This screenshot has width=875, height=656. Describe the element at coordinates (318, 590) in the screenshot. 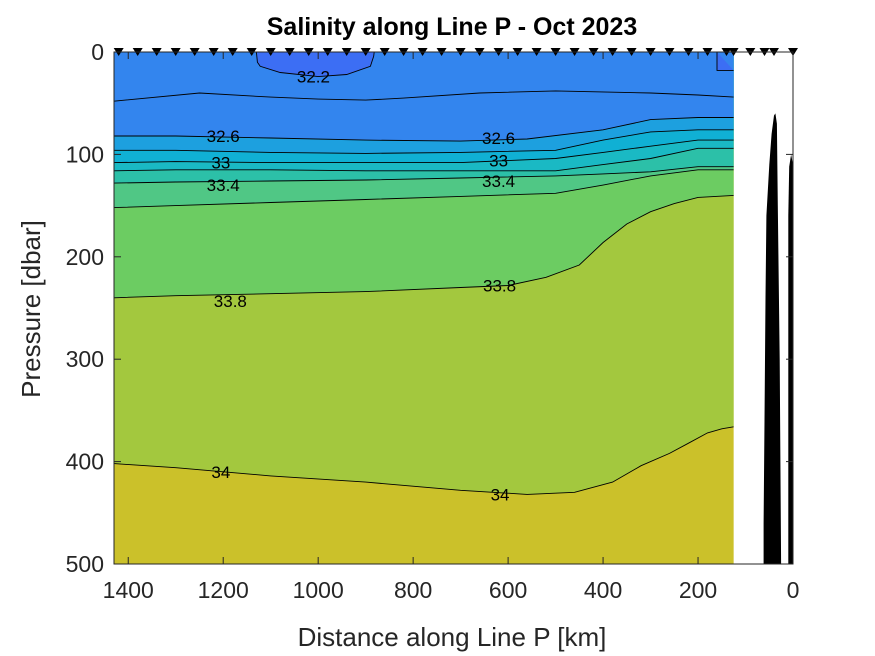

I see `x-tick-label: 1000` at that location.